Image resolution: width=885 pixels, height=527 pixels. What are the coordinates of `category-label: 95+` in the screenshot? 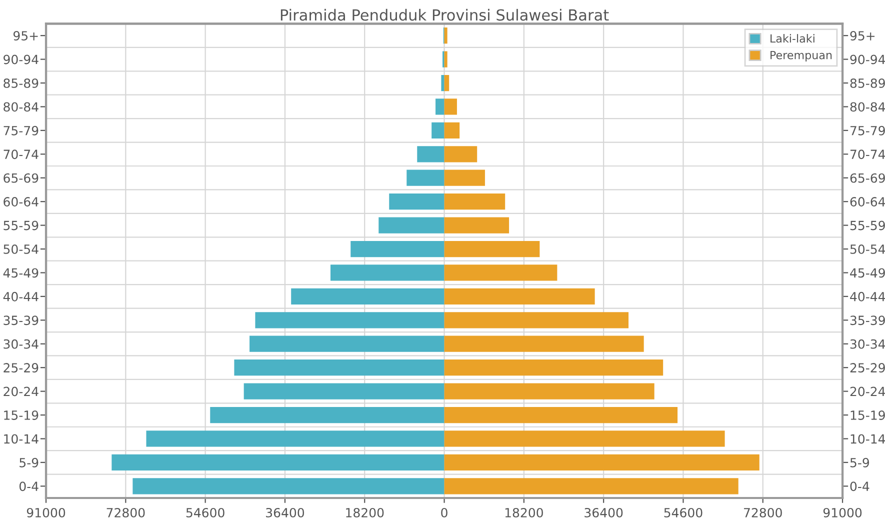 It's located at (25, 35).